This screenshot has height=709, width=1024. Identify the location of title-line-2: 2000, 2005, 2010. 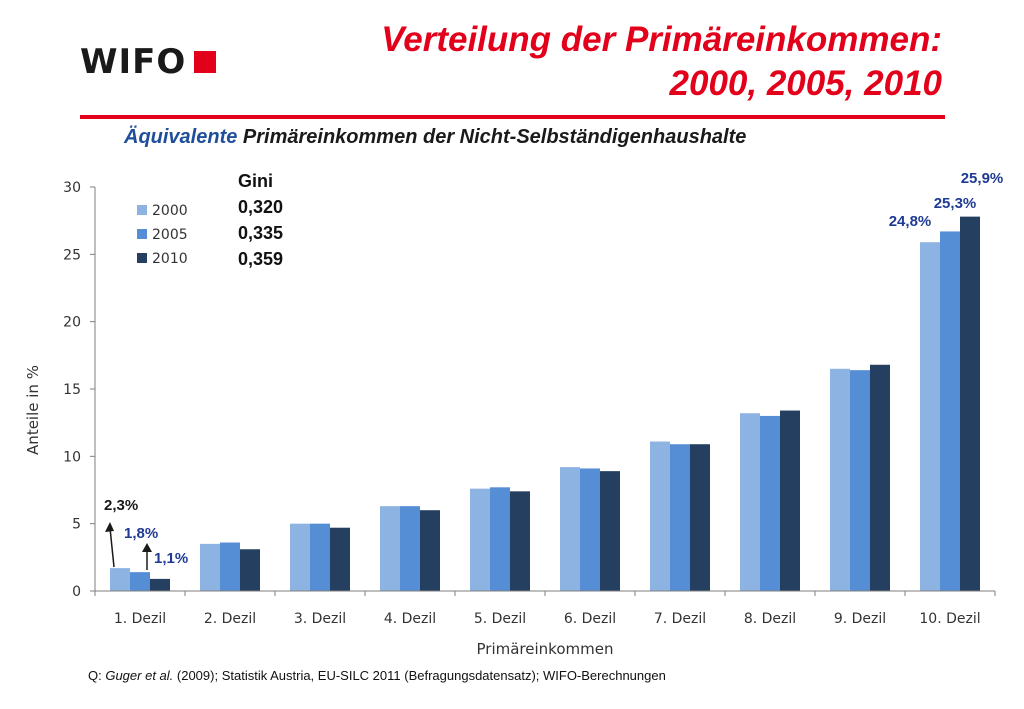
(805, 83).